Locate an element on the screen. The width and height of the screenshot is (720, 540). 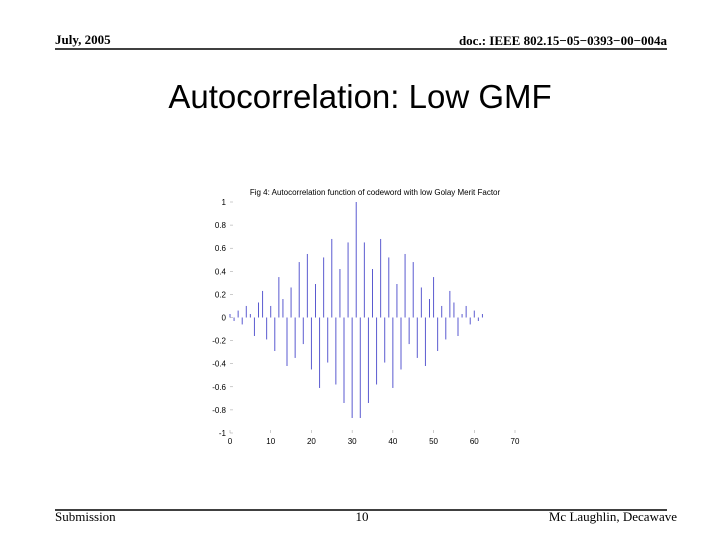
x-tick-label: 50 is located at coordinates (433, 441).